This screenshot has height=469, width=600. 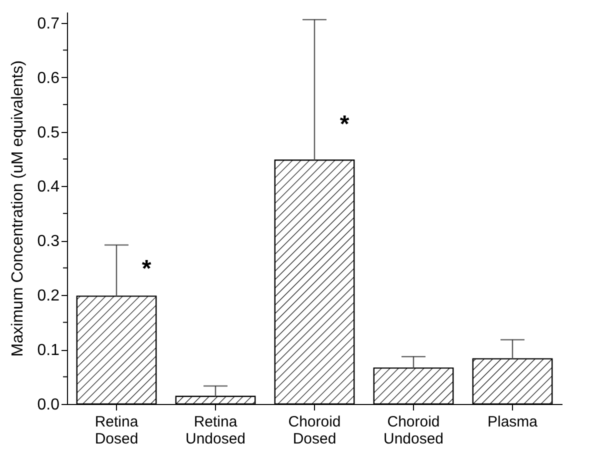 What do you see at coordinates (48, 351) in the screenshot?
I see `y-tick-label: 0.1` at bounding box center [48, 351].